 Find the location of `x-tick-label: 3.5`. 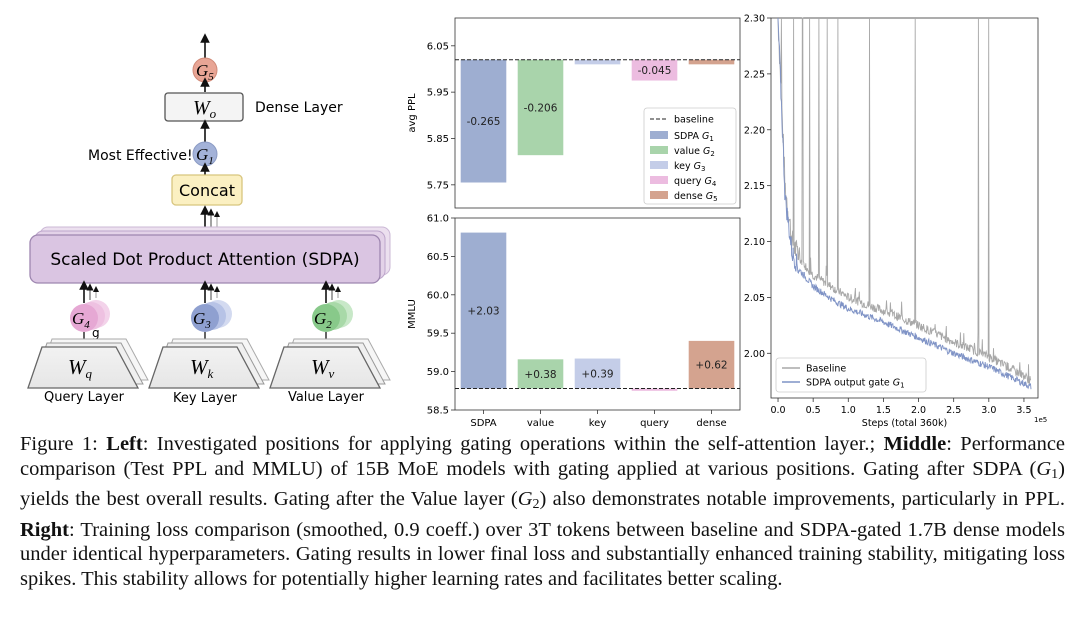

x-tick-label: 3.5 is located at coordinates (1023, 410).